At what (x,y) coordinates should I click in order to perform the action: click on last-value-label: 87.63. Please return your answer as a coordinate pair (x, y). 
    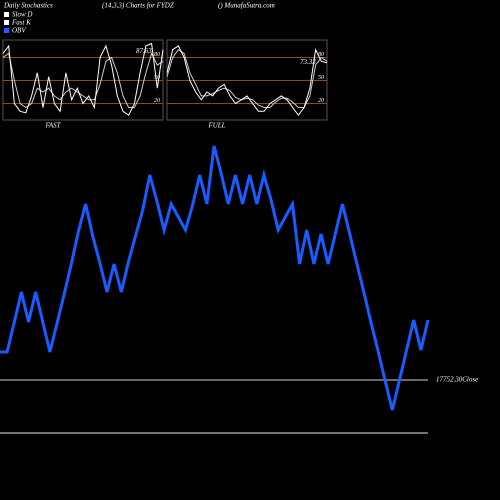
    Looking at the image, I should click on (144, 51).